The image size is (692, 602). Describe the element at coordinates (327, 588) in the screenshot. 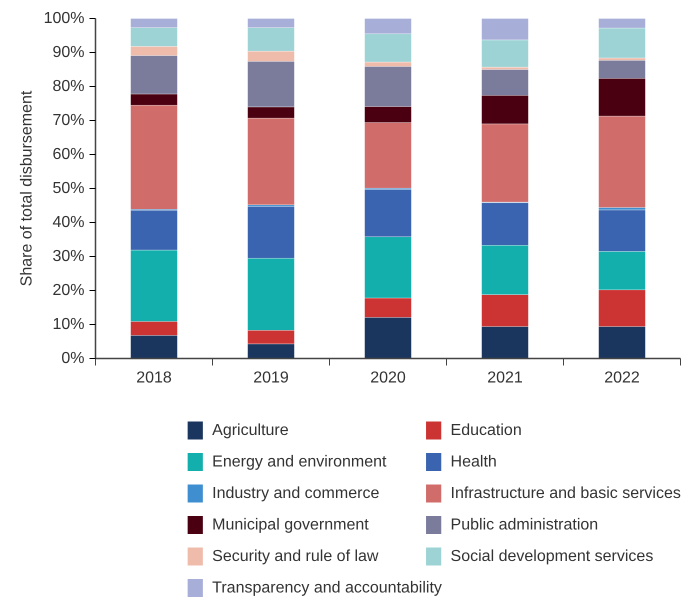

I see `legend-label: Transparency and accountability` at that location.